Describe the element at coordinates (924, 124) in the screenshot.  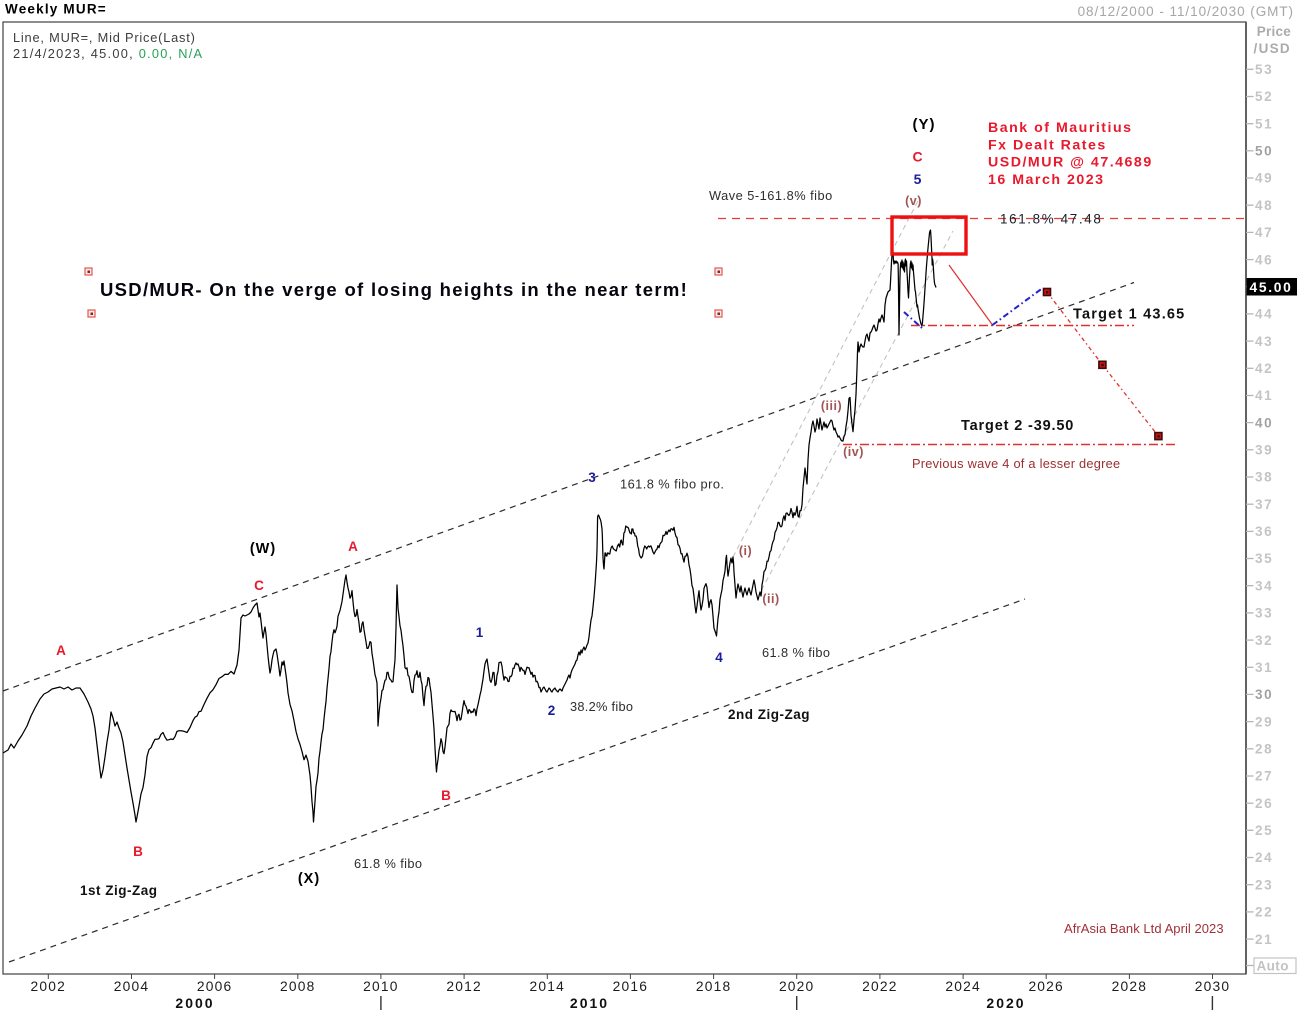
I see `svg-text: (Y)` at that location.